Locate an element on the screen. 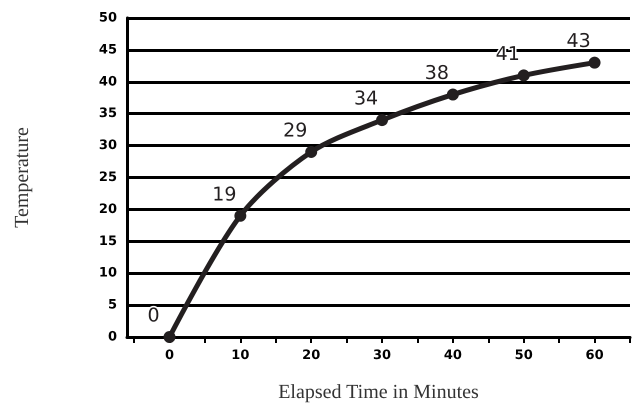 The image size is (635, 413). y-tick-label: 25 is located at coordinates (107, 177).